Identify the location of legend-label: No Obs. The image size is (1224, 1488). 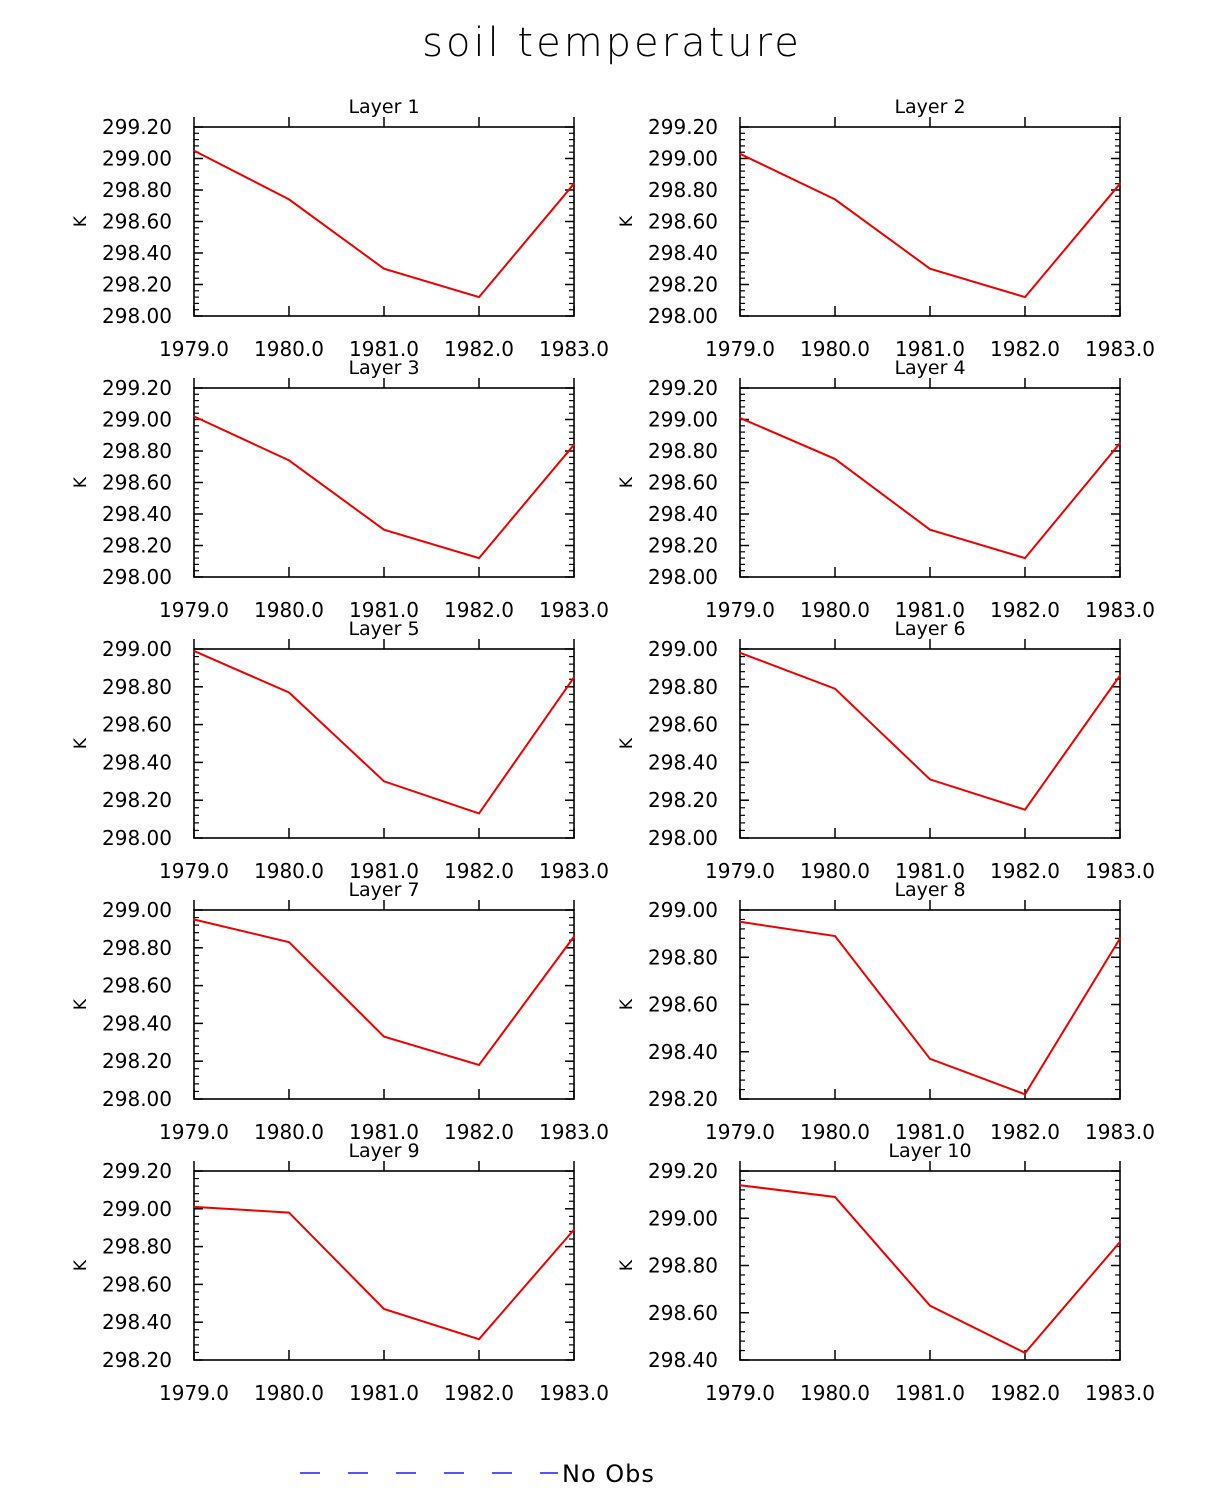
(608, 1474).